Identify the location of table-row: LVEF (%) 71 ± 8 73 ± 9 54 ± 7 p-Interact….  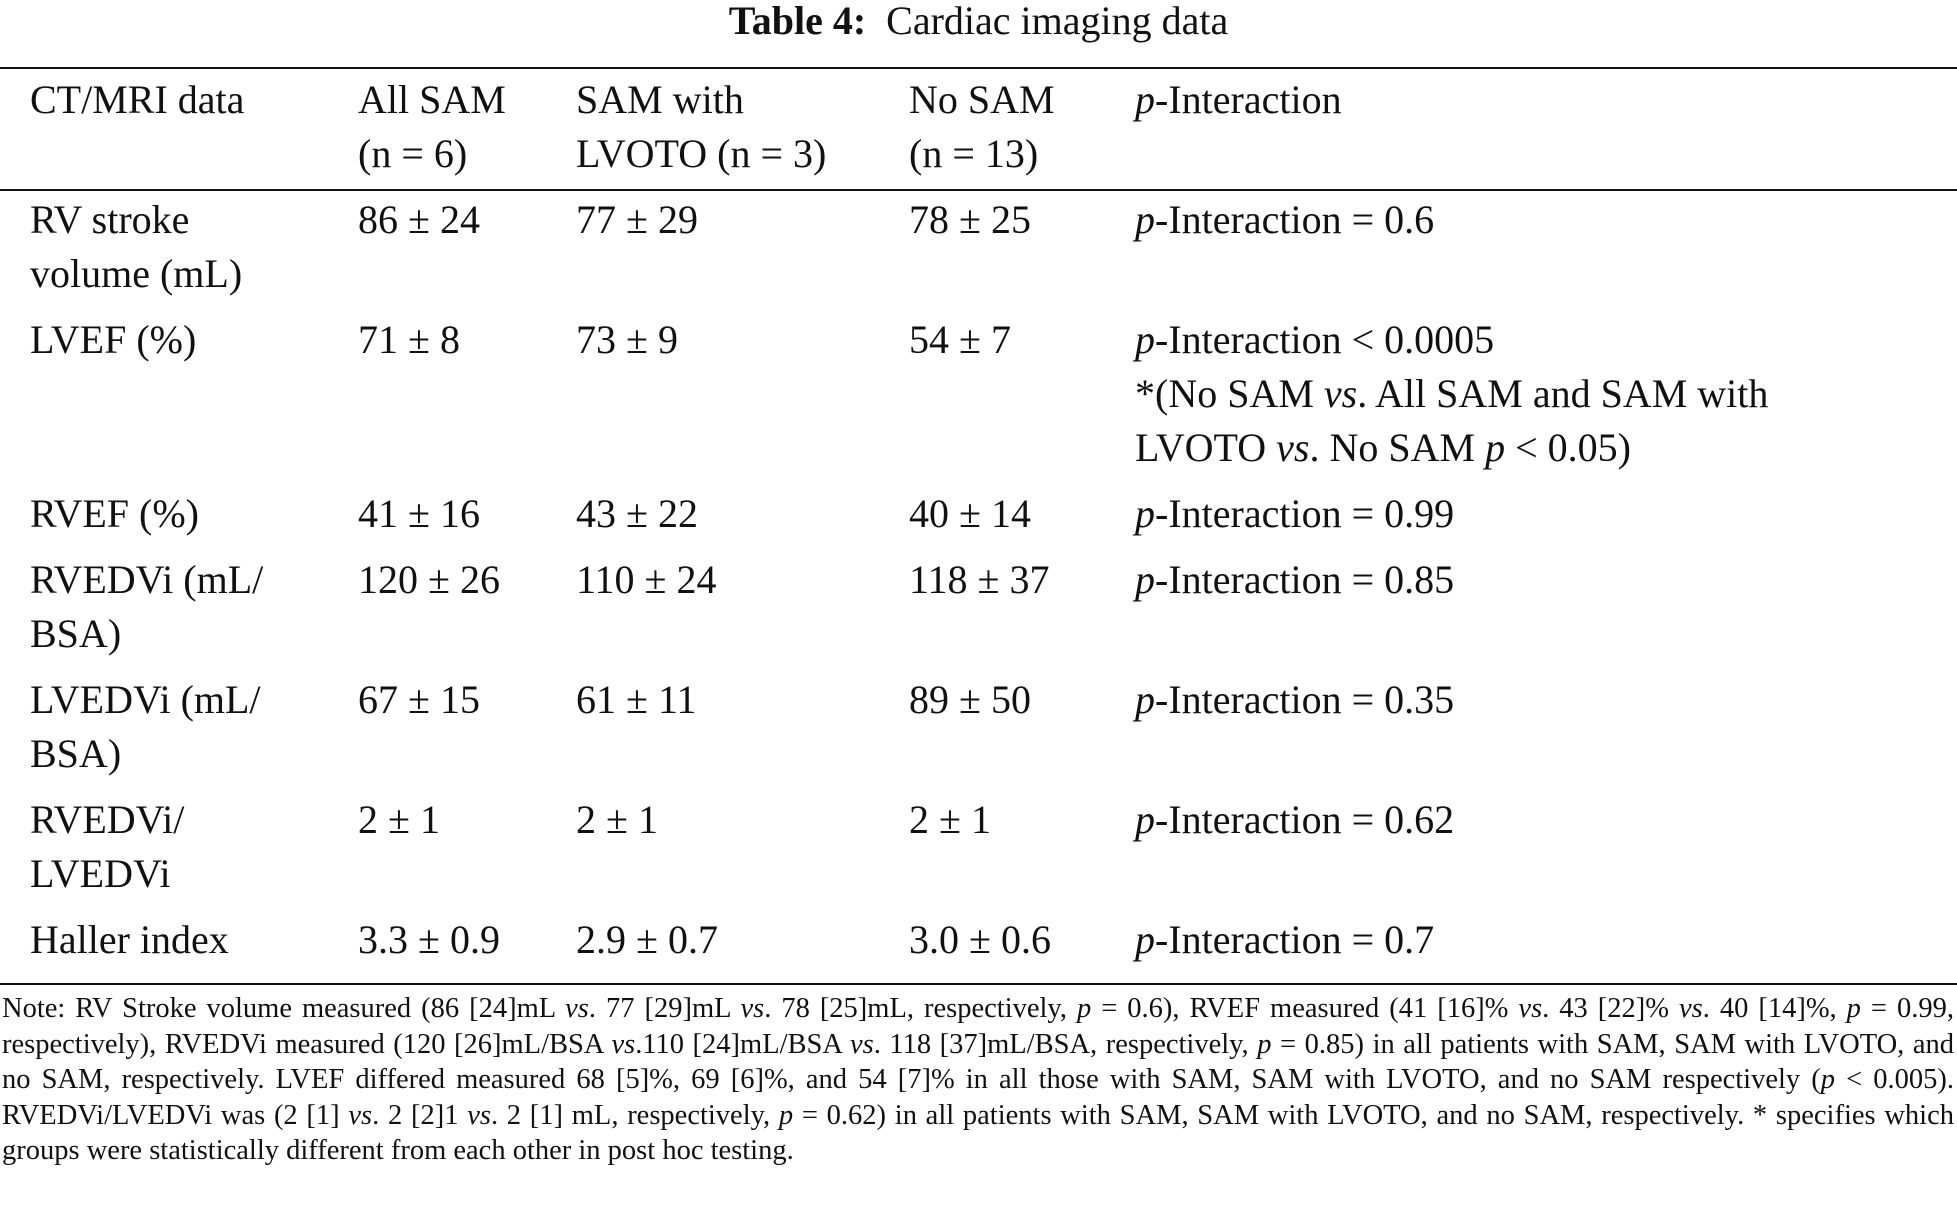
(978, 392).